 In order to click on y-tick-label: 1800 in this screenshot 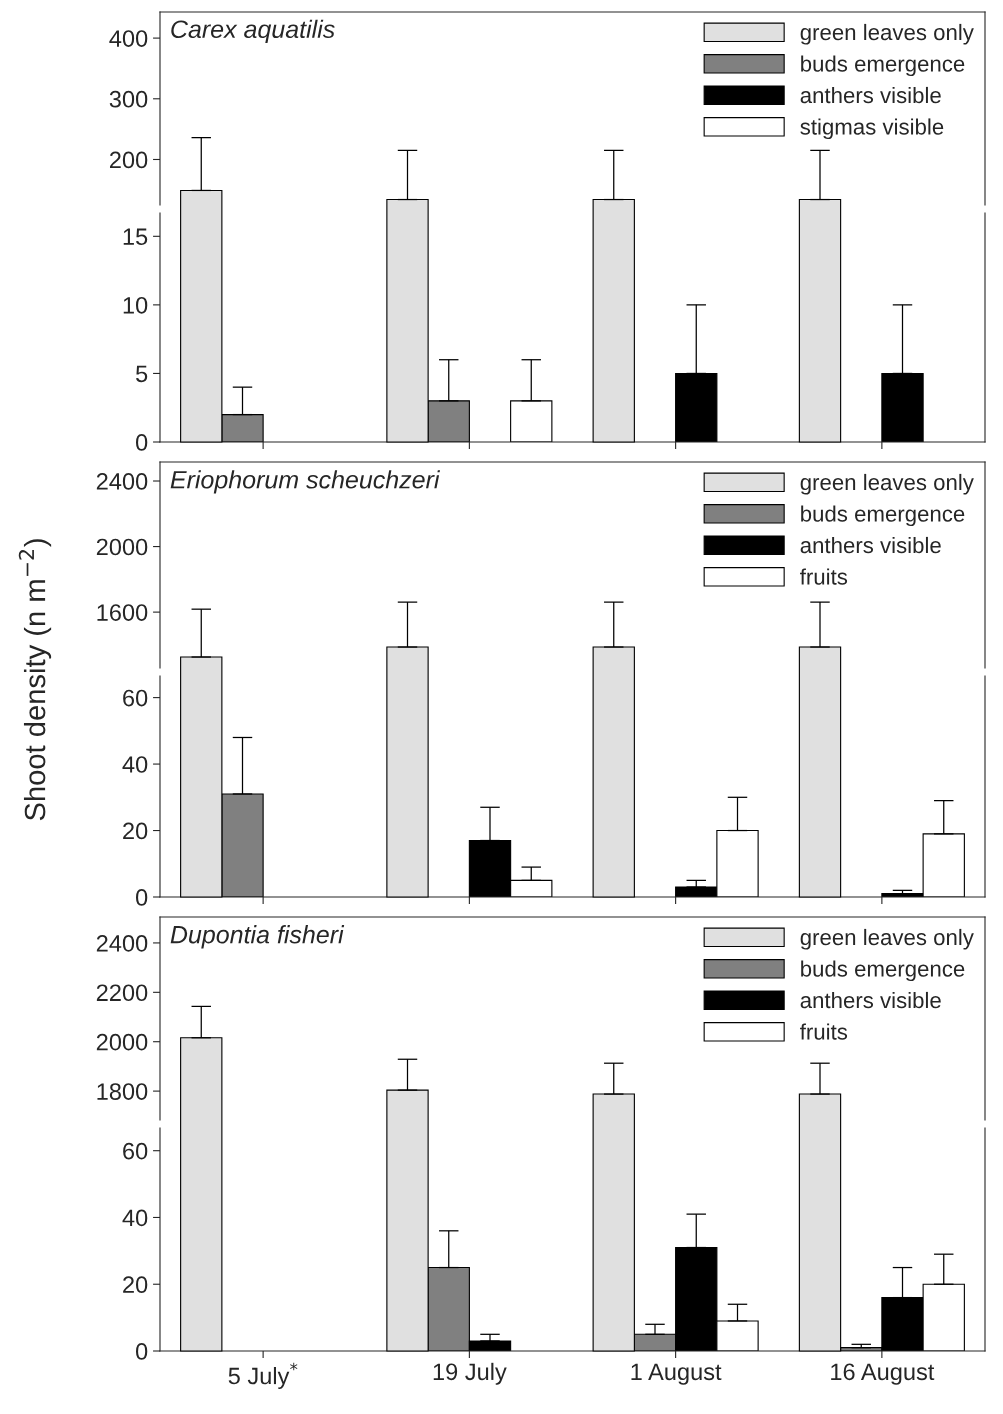, I will do `click(122, 1091)`.